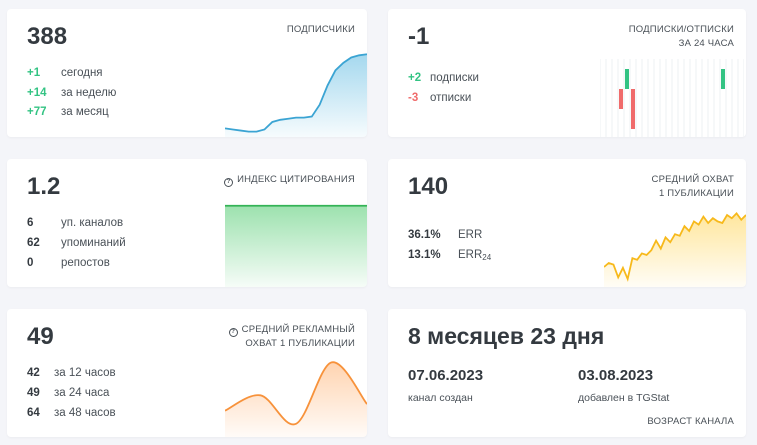  What do you see at coordinates (446, 375) in the screenshot?
I see `channel-created-date: 07.06.2023` at bounding box center [446, 375].